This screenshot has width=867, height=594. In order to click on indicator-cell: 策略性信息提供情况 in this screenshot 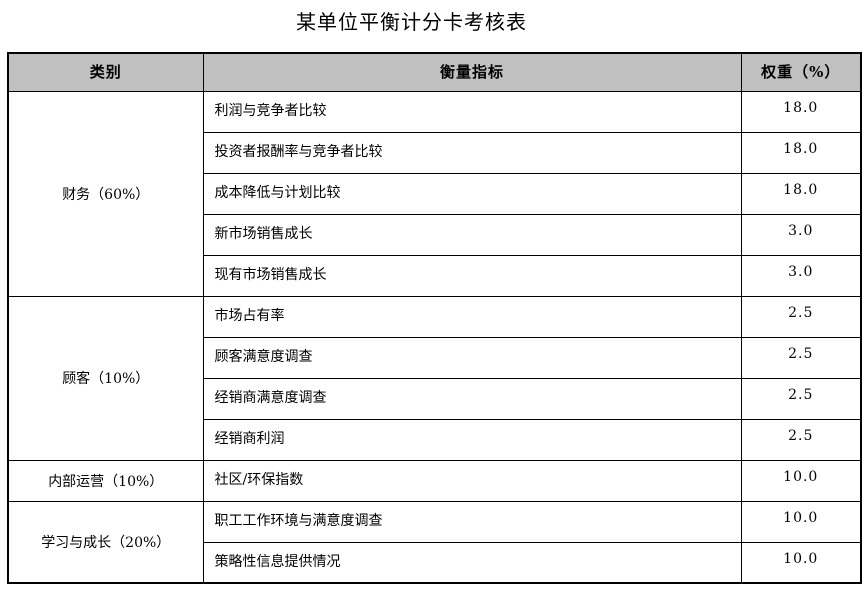, I will do `click(472, 562)`.